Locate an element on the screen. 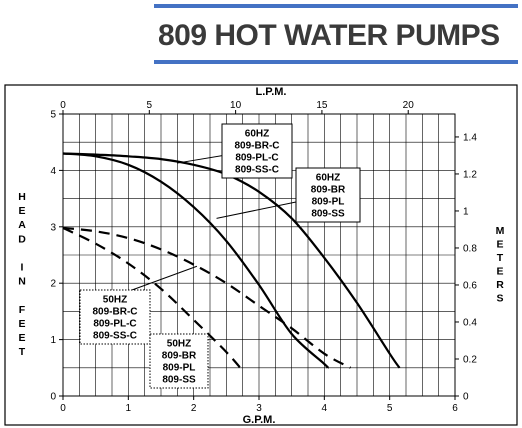  y-axis-title-letter: F is located at coordinates (22, 310).